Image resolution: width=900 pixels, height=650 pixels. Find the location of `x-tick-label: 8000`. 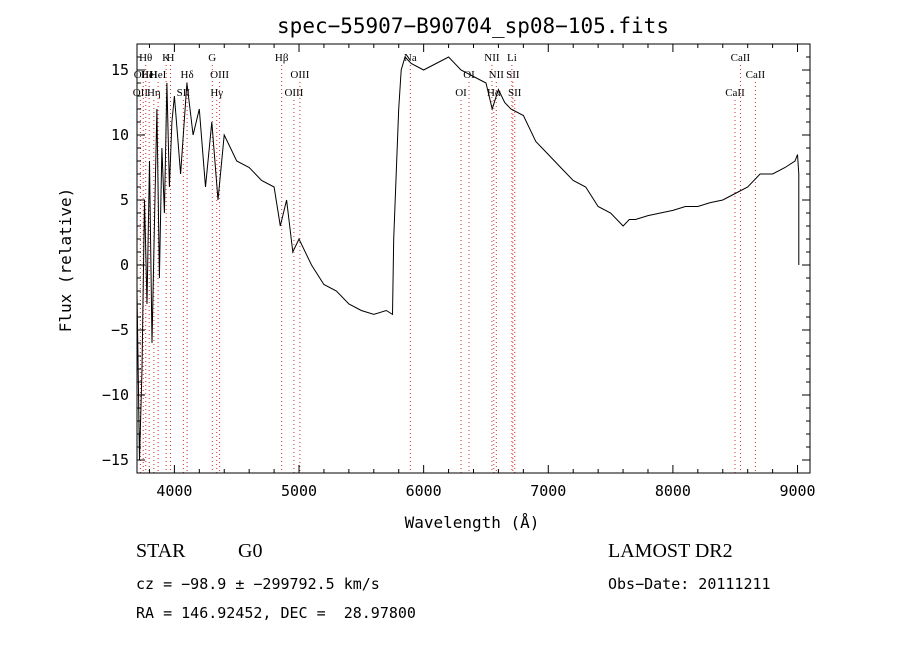

x-tick-label: 8000 is located at coordinates (673, 491).